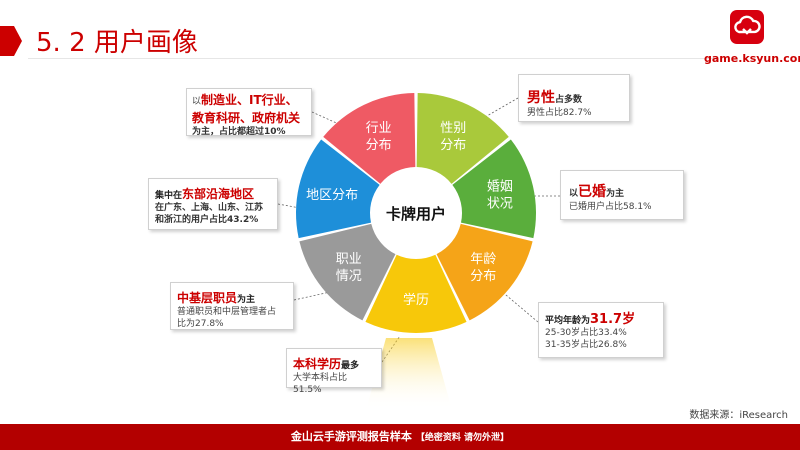  Describe the element at coordinates (379, 145) in the screenshot. I see `wheel-segment-label-industry: 分布` at that location.